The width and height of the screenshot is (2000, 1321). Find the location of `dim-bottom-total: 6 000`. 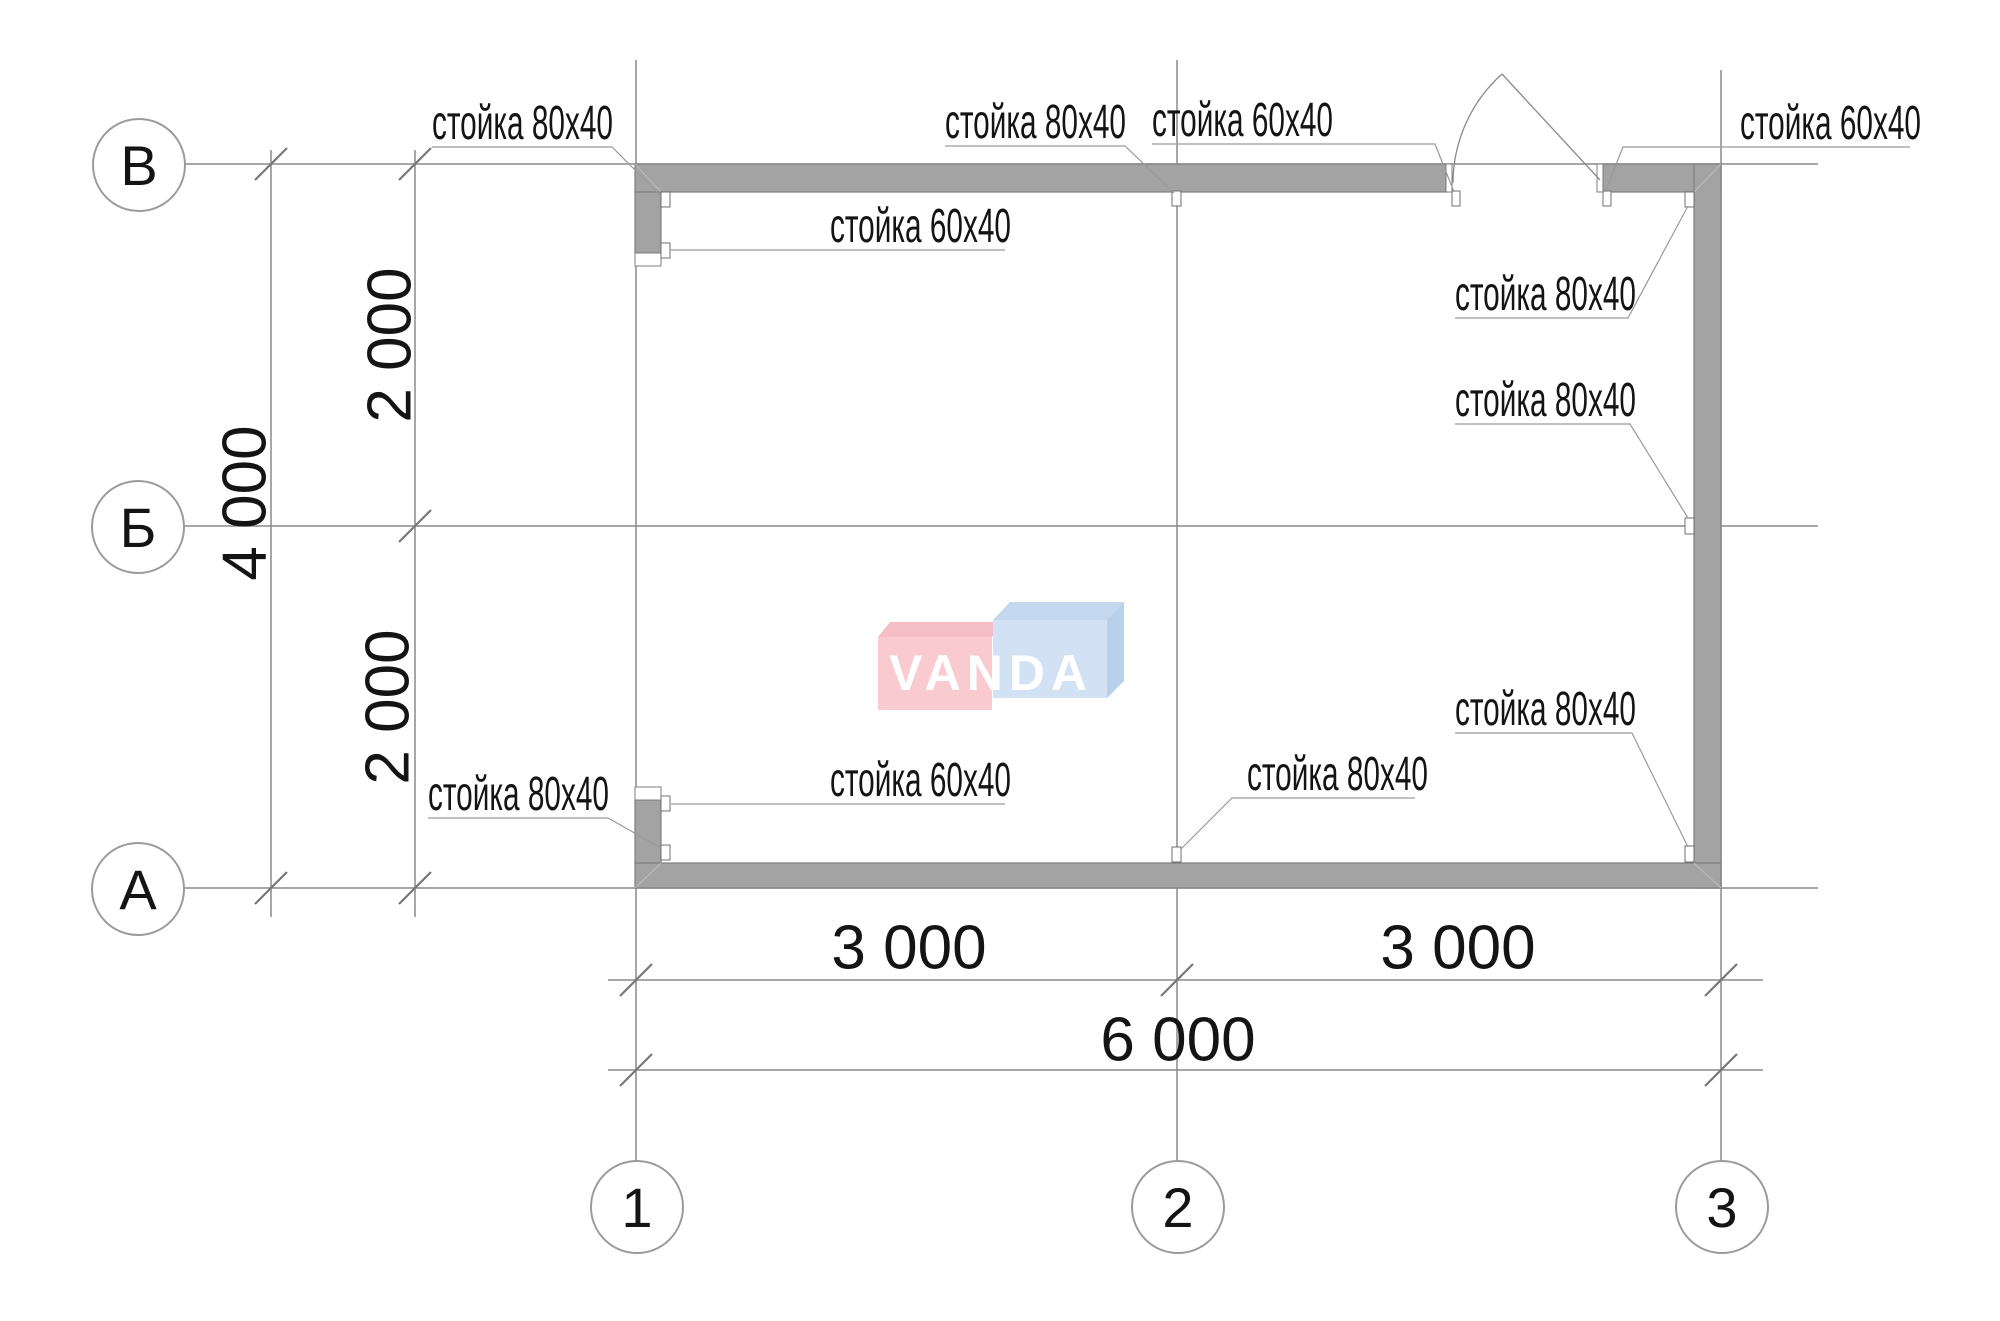

dim-bottom-total: 6 000 is located at coordinates (1178, 1040).